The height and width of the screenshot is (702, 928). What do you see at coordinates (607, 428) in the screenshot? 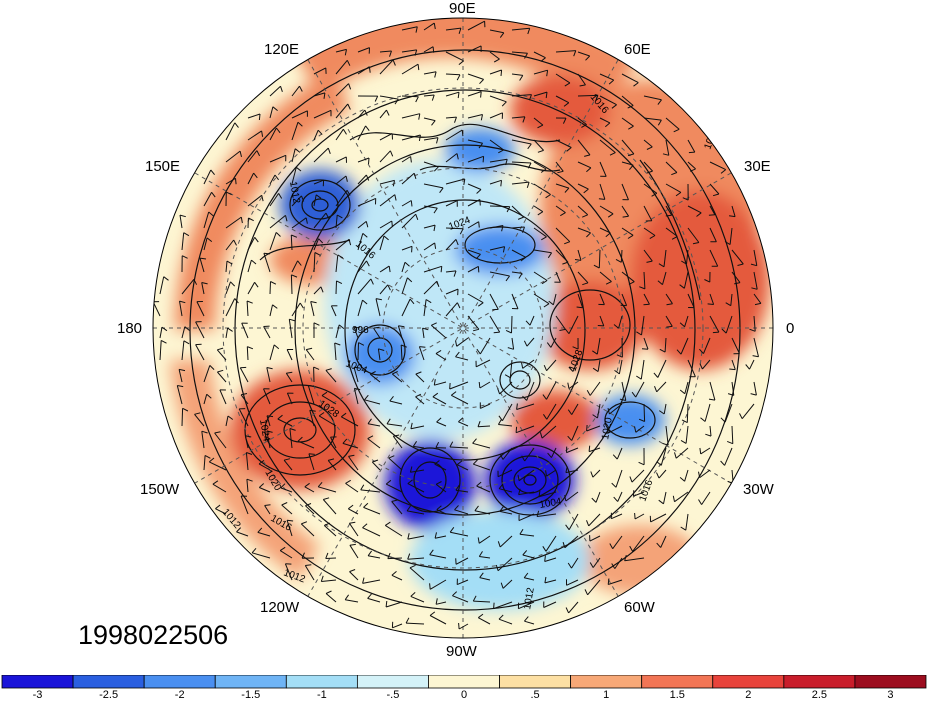
I see `contour-label: 1020` at bounding box center [607, 428].